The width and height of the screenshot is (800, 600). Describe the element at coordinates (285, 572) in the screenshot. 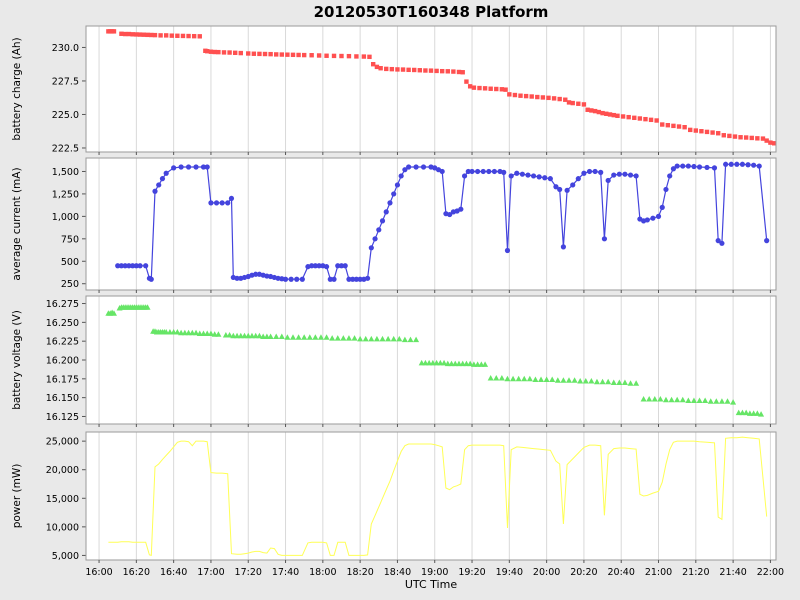

I see `x-tick-label: 17:40` at that location.